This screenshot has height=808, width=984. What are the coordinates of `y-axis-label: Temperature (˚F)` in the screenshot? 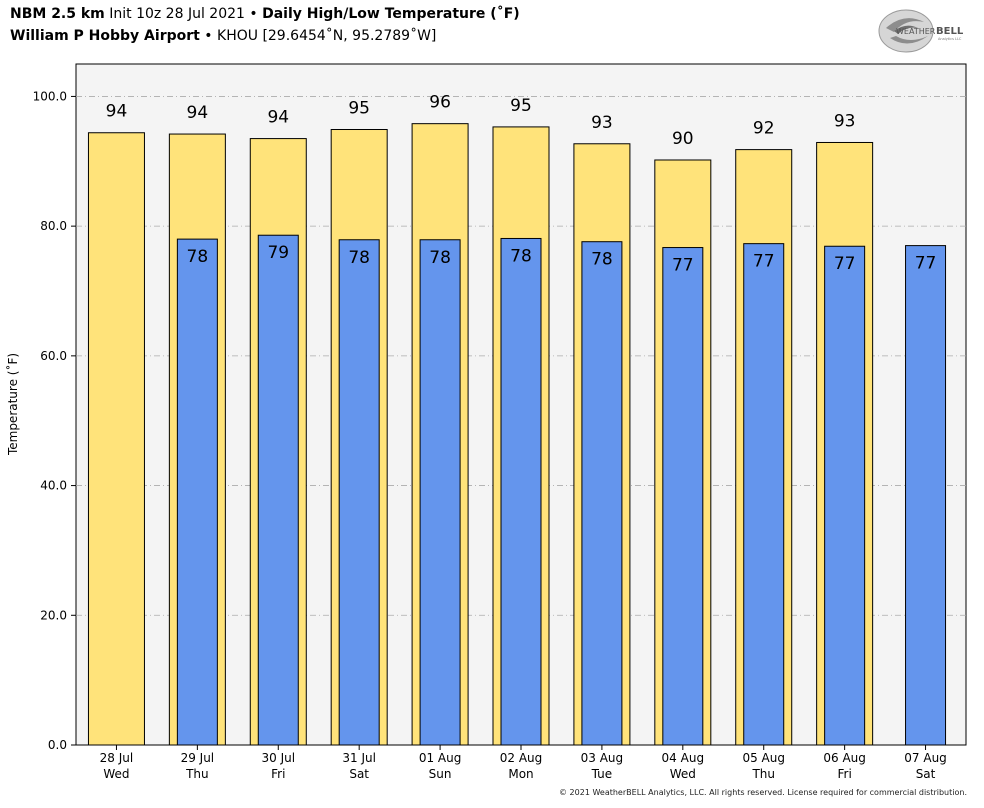 It's located at (12, 404).